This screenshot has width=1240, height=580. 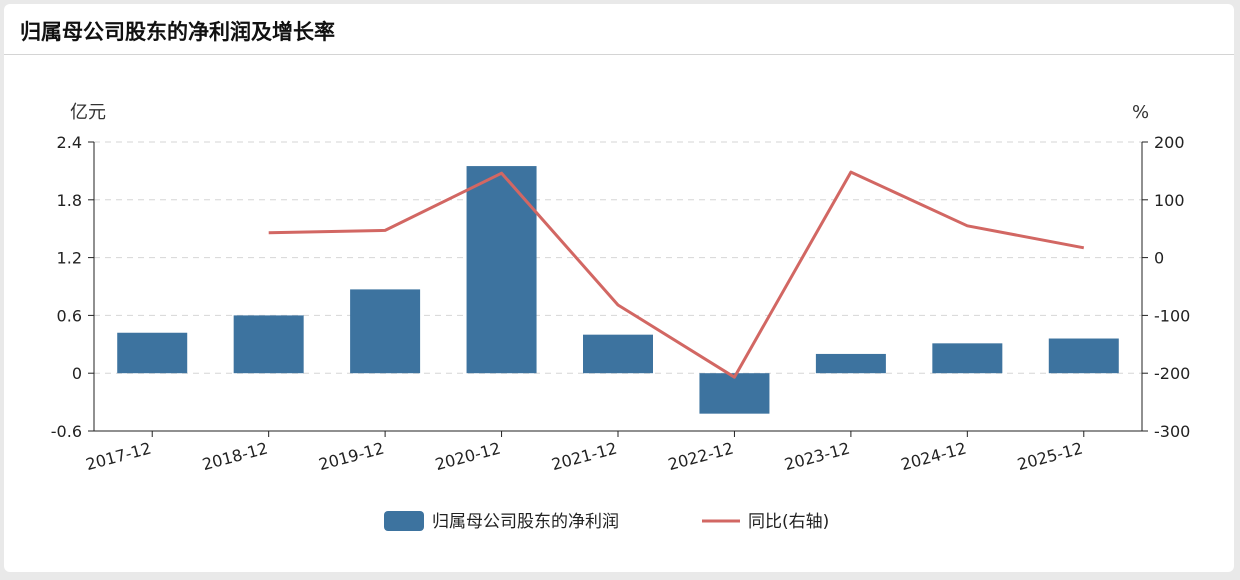 I want to click on x-tick-label: 2024-12, so click(x=933, y=457).